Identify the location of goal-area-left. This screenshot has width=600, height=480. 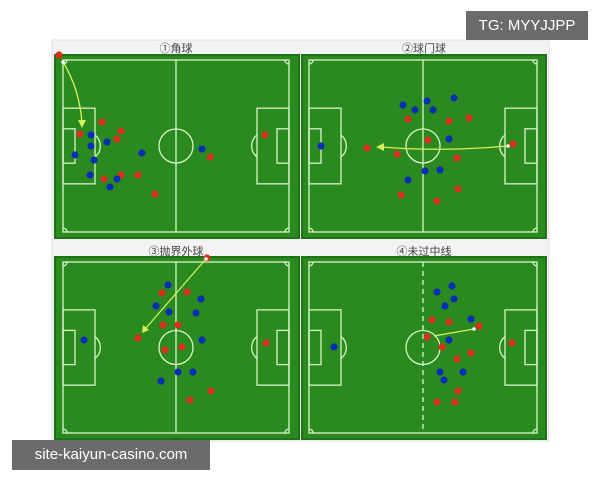
(69, 146).